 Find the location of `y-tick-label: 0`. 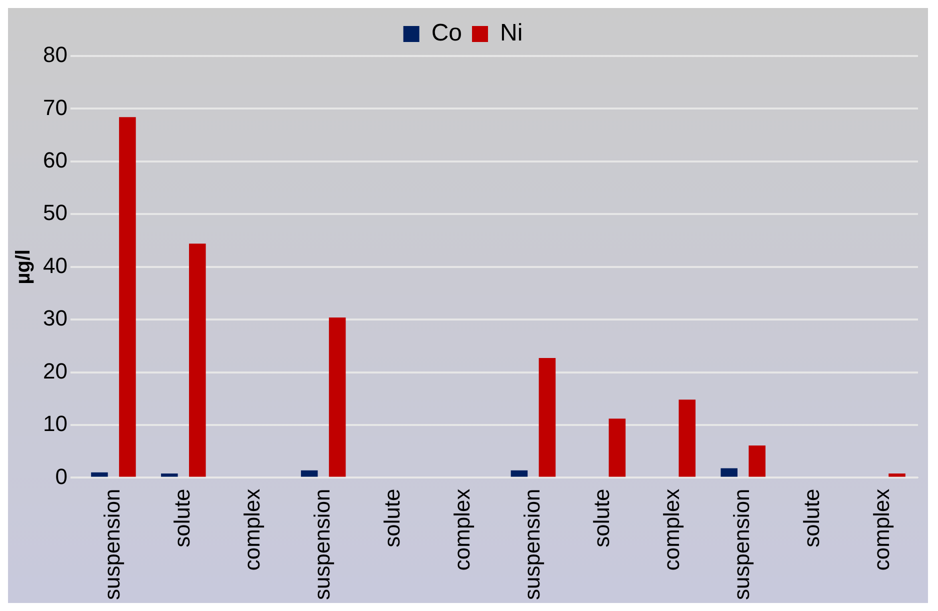

y-tick-label: 0 is located at coordinates (61, 476).